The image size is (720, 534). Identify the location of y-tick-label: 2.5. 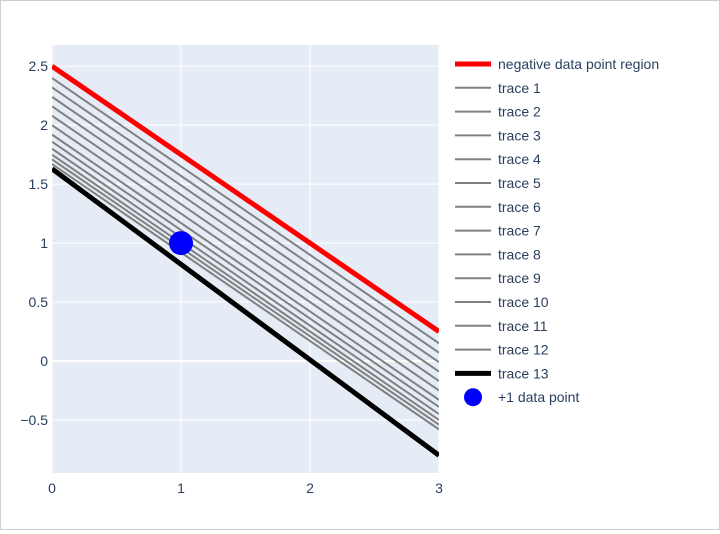
(39, 66).